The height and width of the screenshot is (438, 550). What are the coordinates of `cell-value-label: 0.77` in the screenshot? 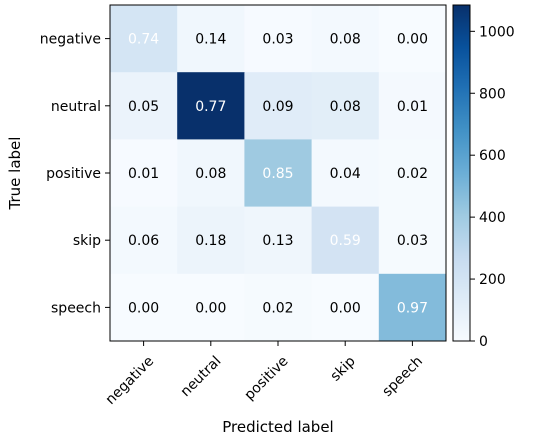 It's located at (210, 107).